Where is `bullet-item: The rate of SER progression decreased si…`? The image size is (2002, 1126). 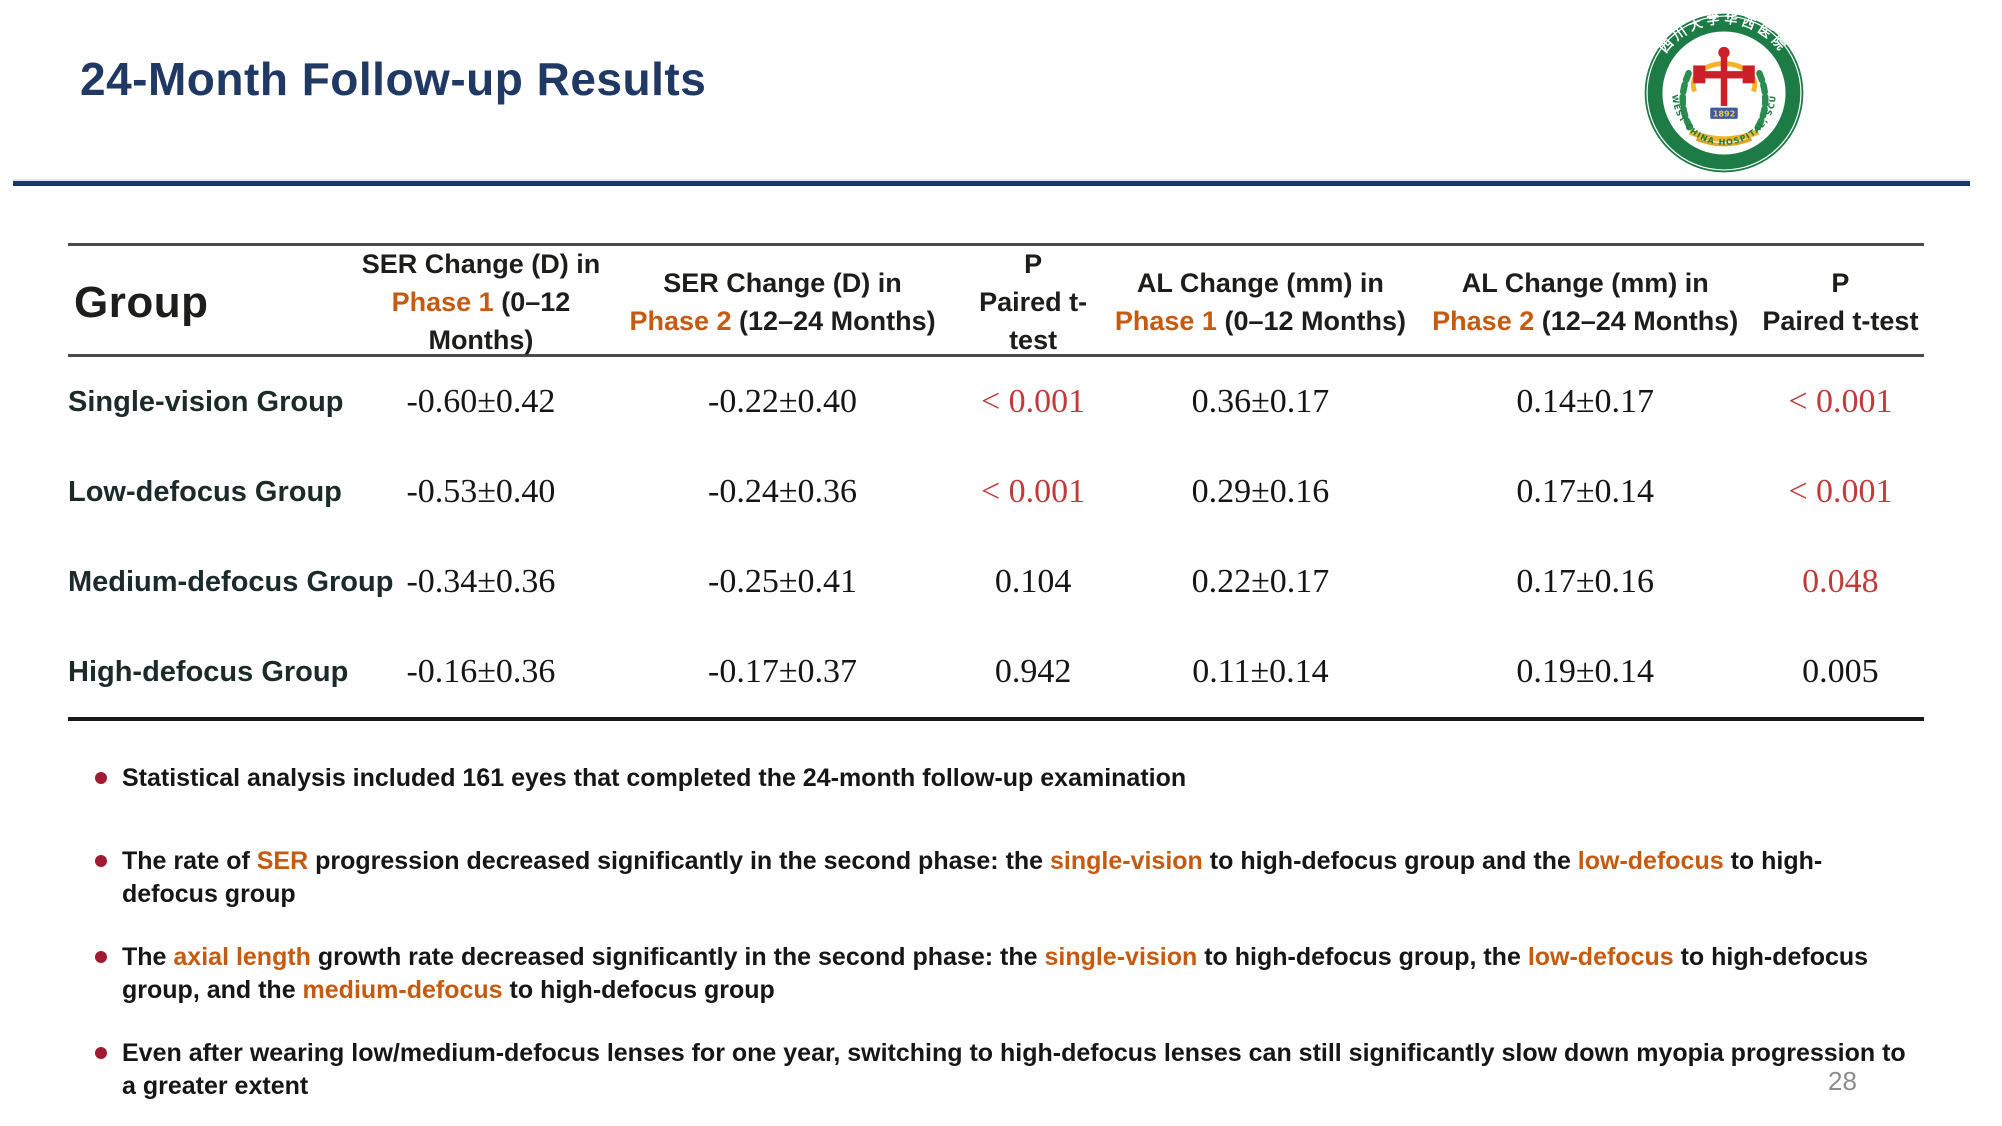 bullet-item: The rate of SER progression decreased si… is located at coordinates (1001, 878).